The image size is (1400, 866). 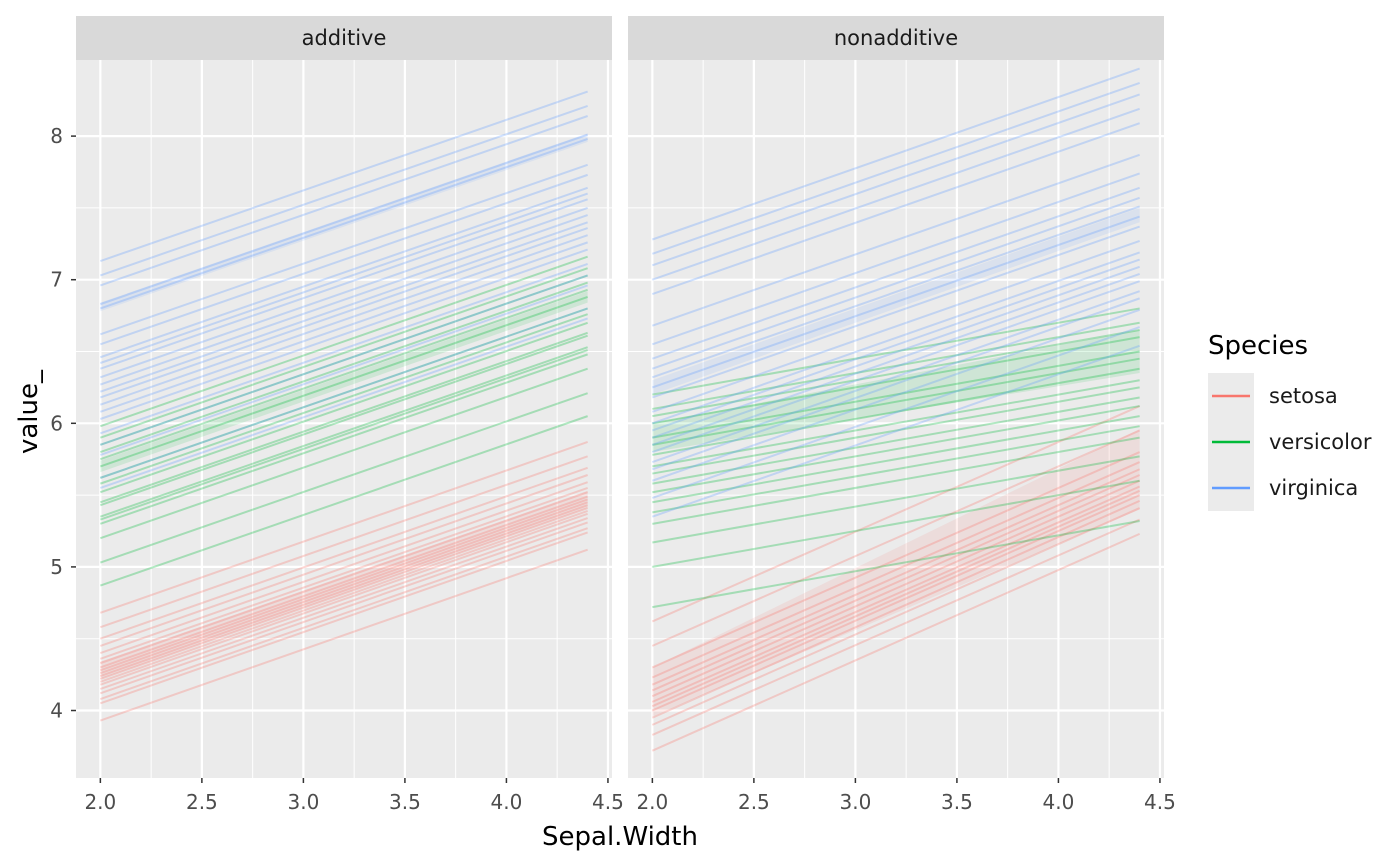 What do you see at coordinates (1258, 346) in the screenshot?
I see `legend-title: Species` at bounding box center [1258, 346].